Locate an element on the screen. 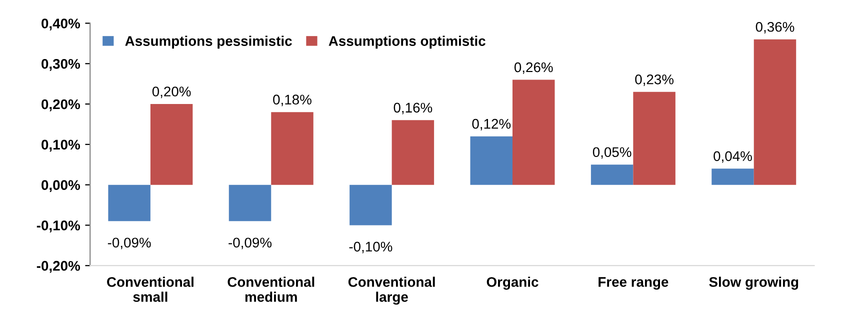  data-label: 0,12% is located at coordinates (491, 124).